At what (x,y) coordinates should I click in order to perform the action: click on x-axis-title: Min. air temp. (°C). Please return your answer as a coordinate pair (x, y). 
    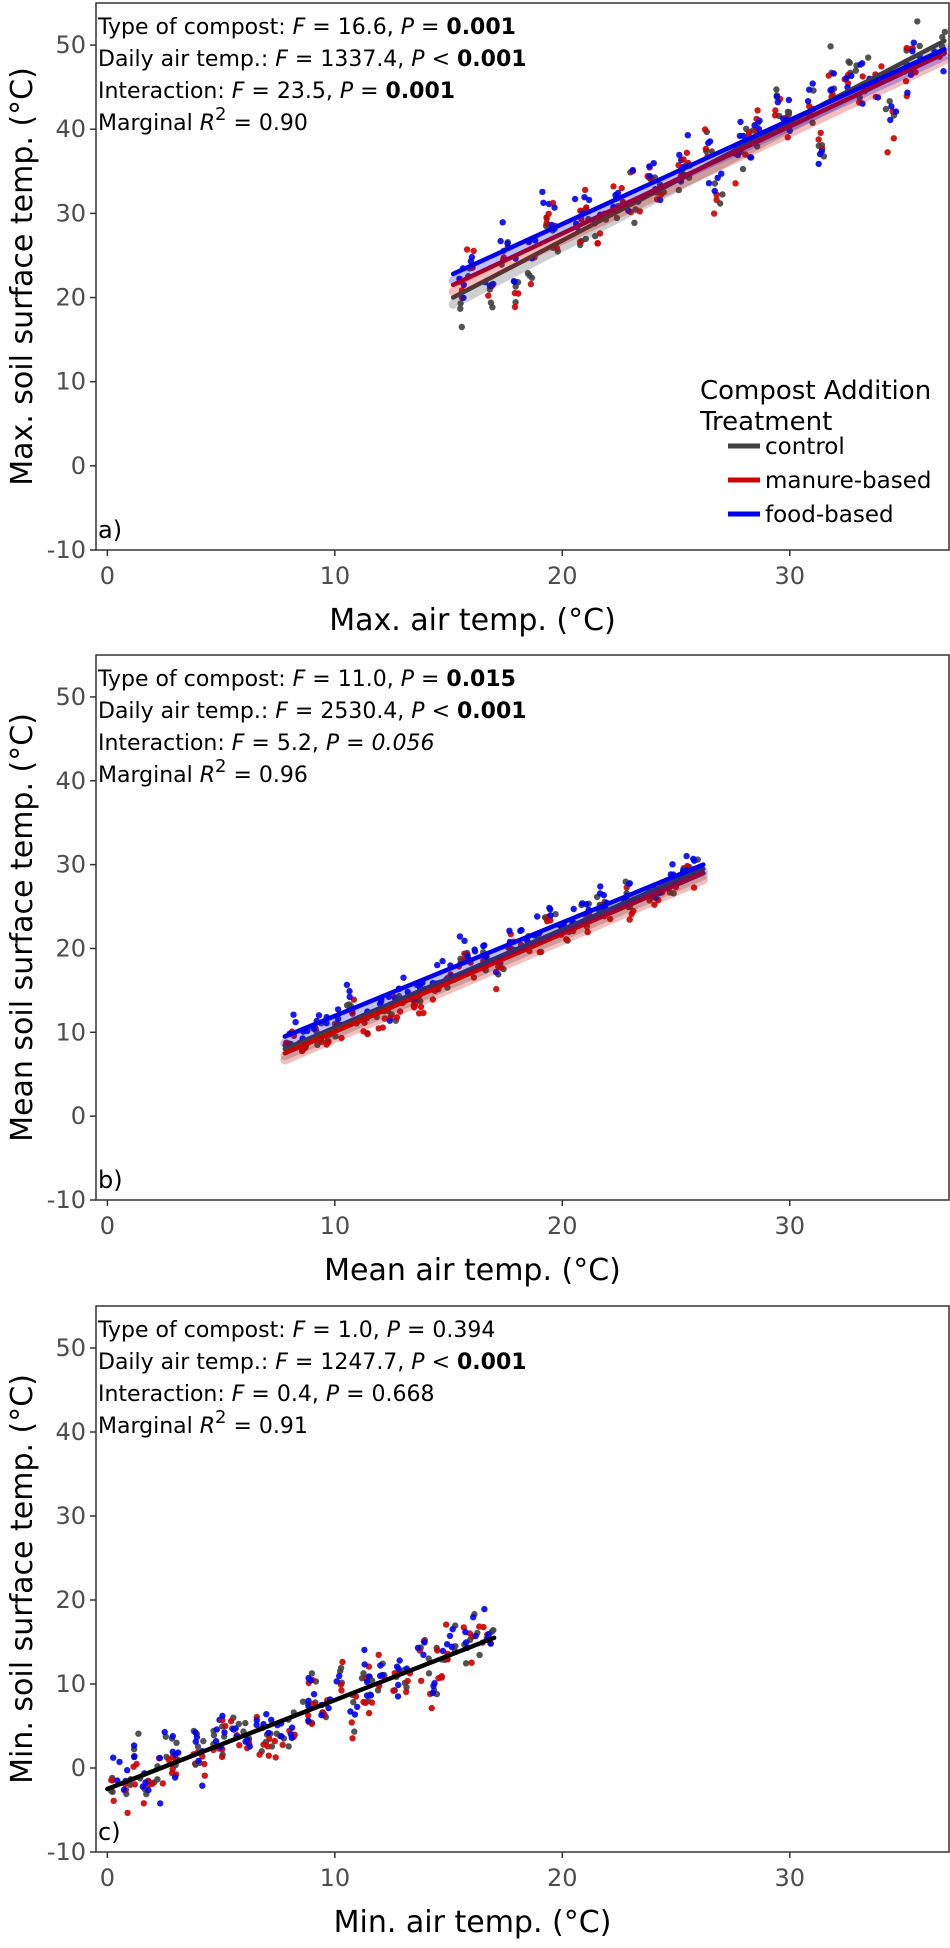
    Looking at the image, I should click on (473, 1922).